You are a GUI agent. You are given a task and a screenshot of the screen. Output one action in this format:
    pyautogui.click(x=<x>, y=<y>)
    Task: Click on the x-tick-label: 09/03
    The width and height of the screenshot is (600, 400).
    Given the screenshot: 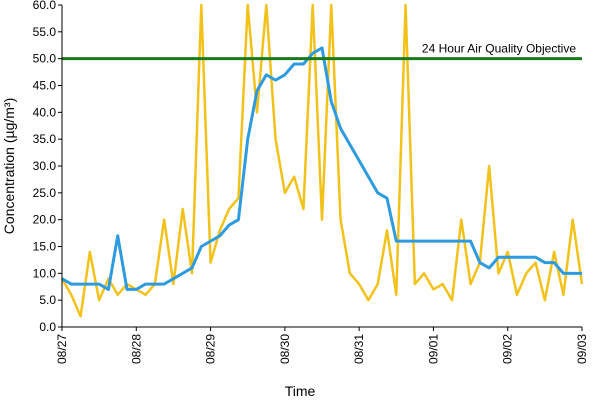 What is the action you would take?
    pyautogui.click(x=582, y=349)
    